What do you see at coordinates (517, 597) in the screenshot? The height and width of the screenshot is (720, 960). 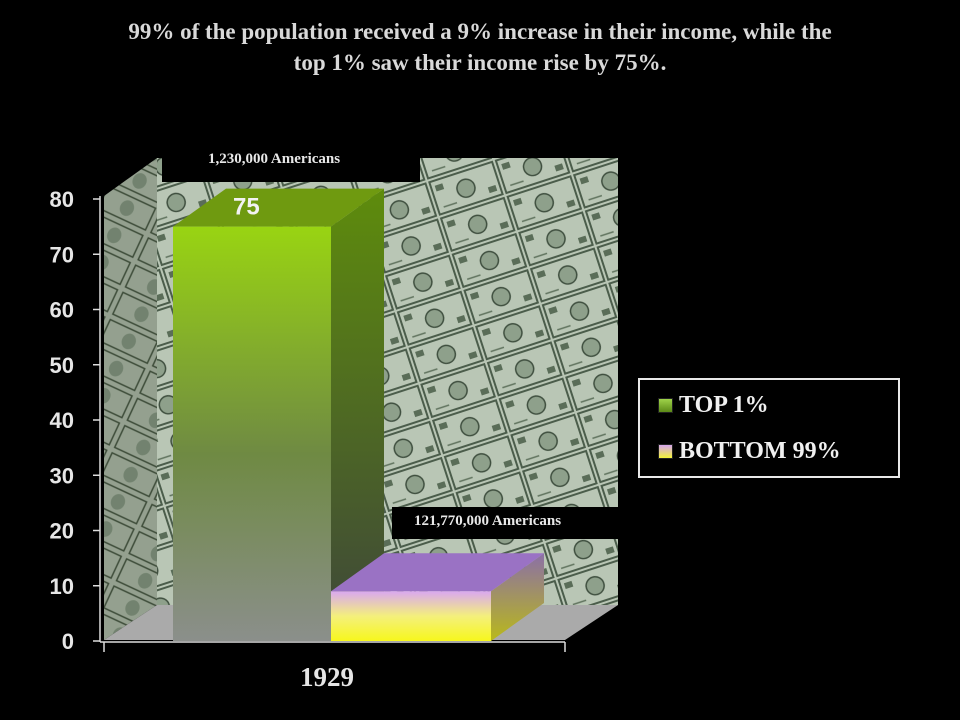 I see `bar-bottom-99-side` at bounding box center [517, 597].